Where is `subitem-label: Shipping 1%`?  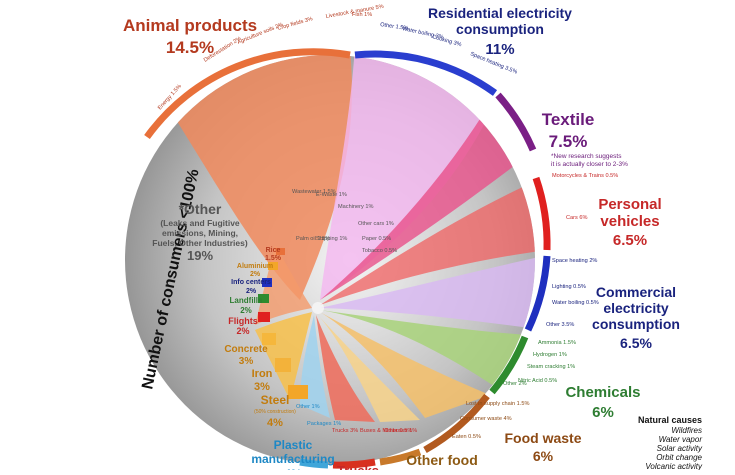
subitem-label: Shipping 1% is located at coordinates (331, 239).